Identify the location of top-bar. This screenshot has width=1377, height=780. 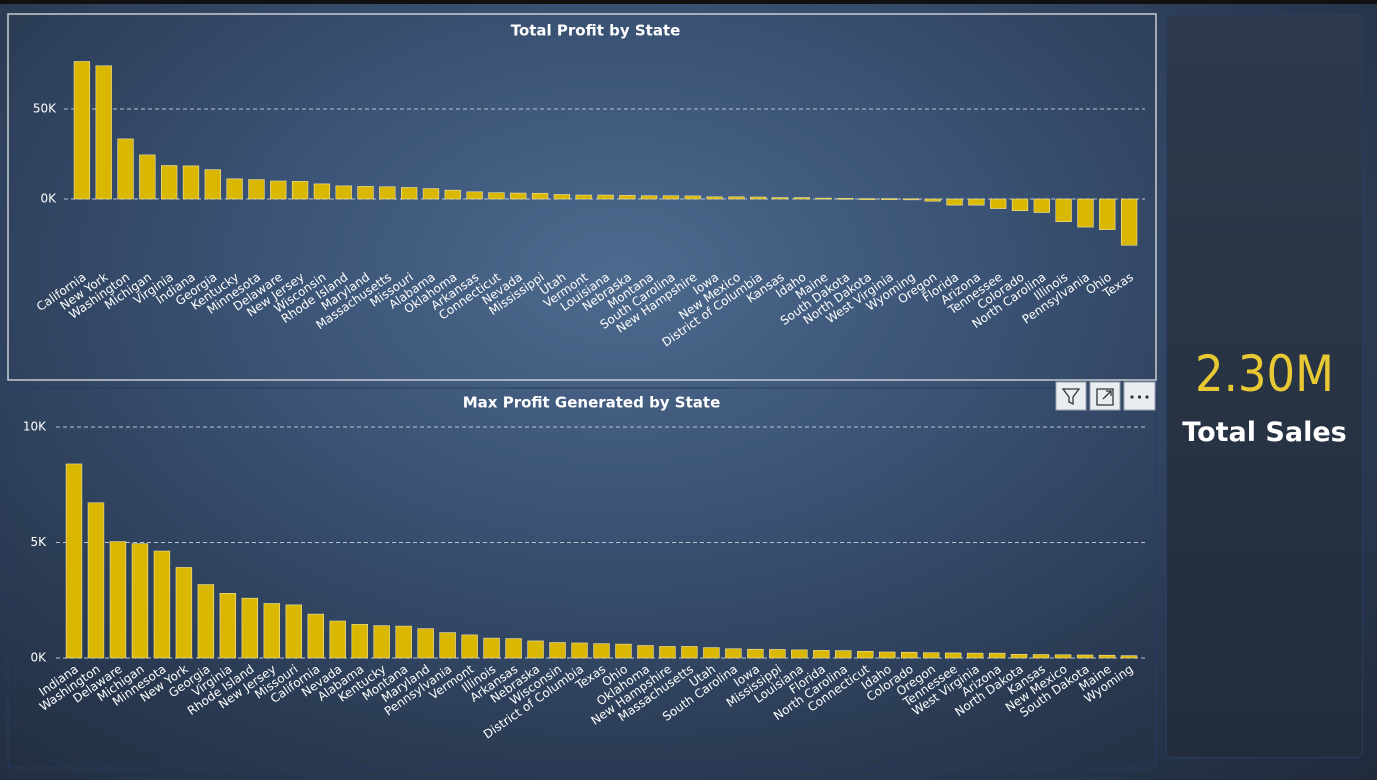
(688, 2).